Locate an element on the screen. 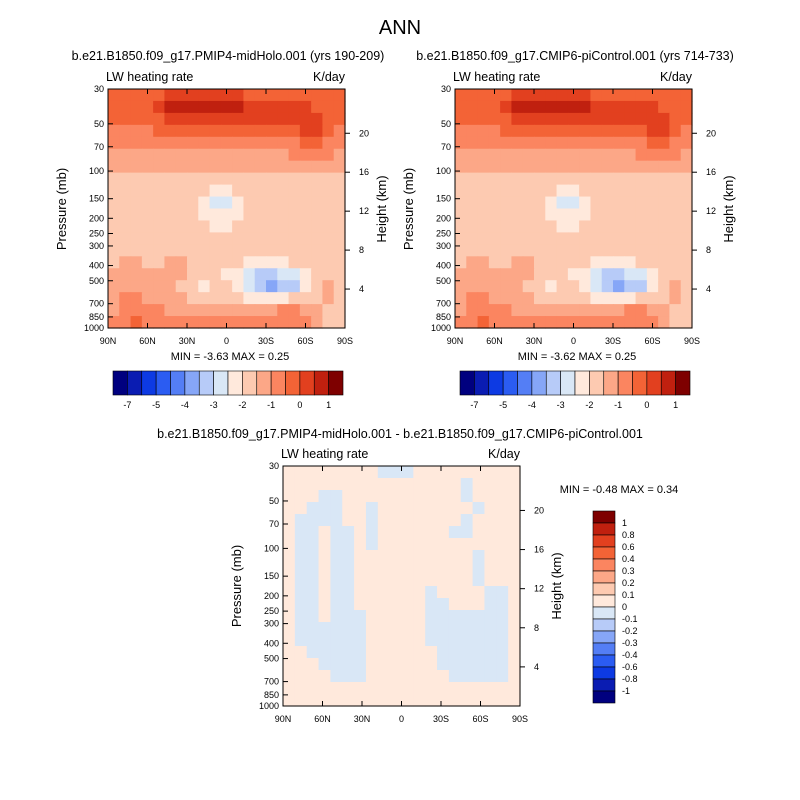 Image resolution: width=800 pixels, height=800 pixels. picontrol-y-tick-label: 850 is located at coordinates (443, 317).